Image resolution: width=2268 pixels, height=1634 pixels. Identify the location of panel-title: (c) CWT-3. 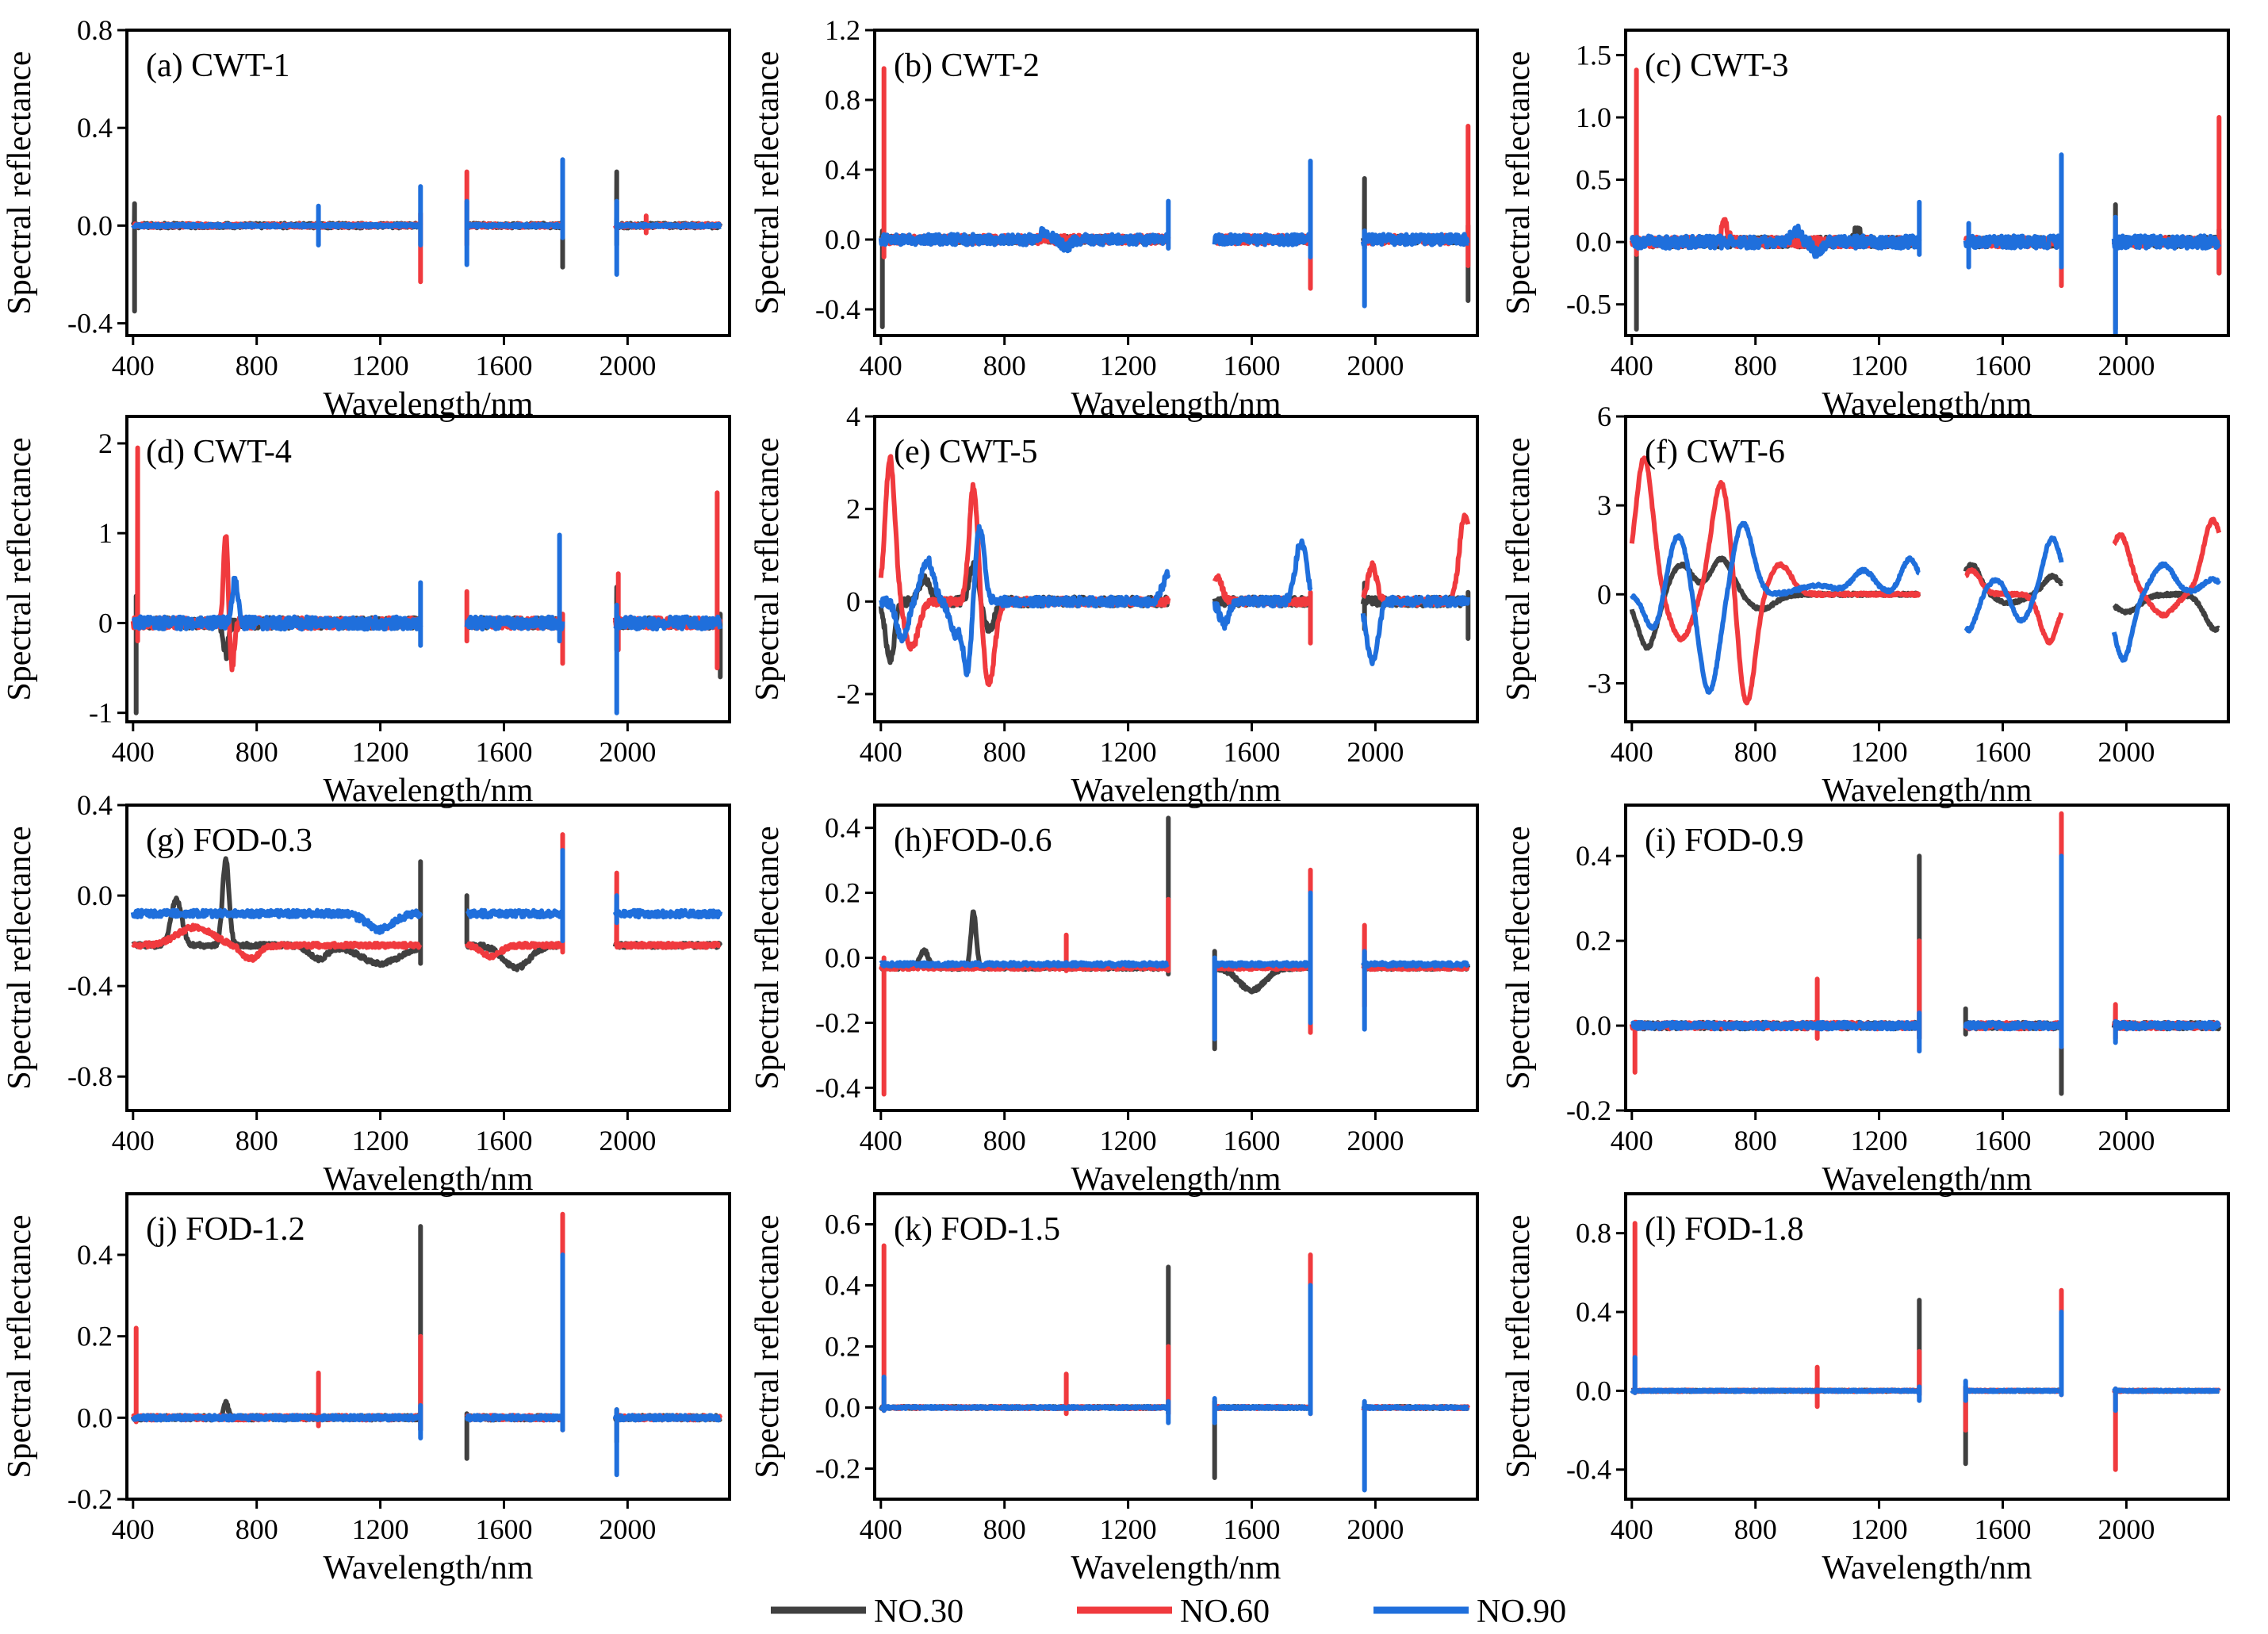
(1717, 66).